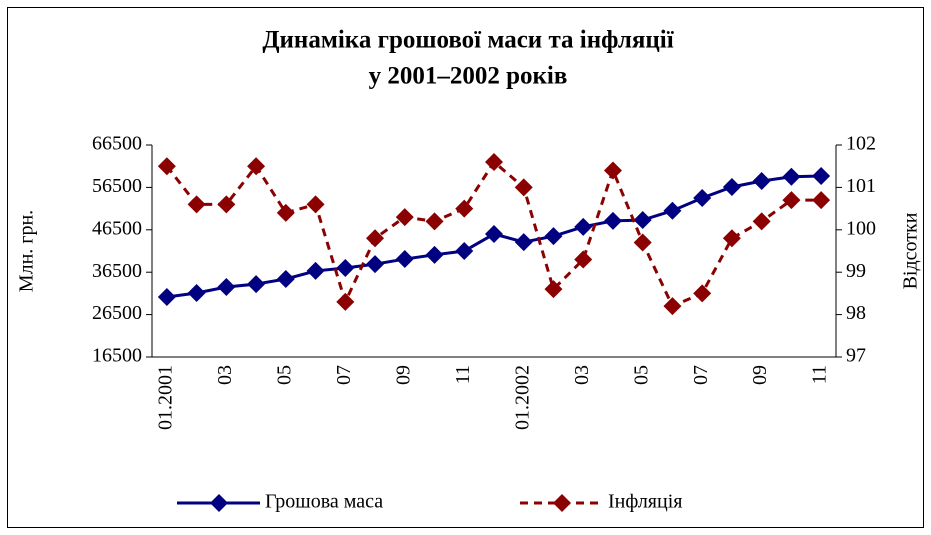  What do you see at coordinates (117, 271) in the screenshot?
I see `y-tick-label: 36500` at bounding box center [117, 271].